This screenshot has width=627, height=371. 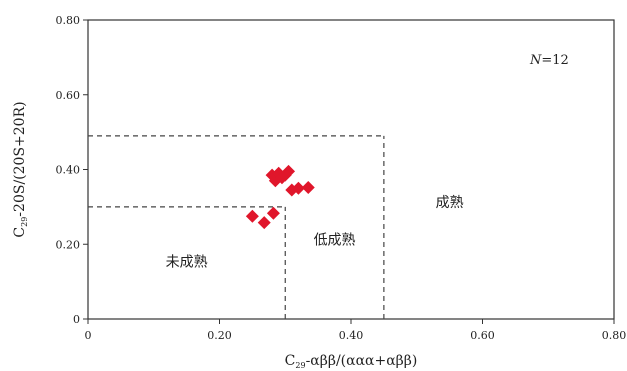 What do you see at coordinates (219, 335) in the screenshot?
I see `x-tick-label: 0.20` at bounding box center [219, 335].